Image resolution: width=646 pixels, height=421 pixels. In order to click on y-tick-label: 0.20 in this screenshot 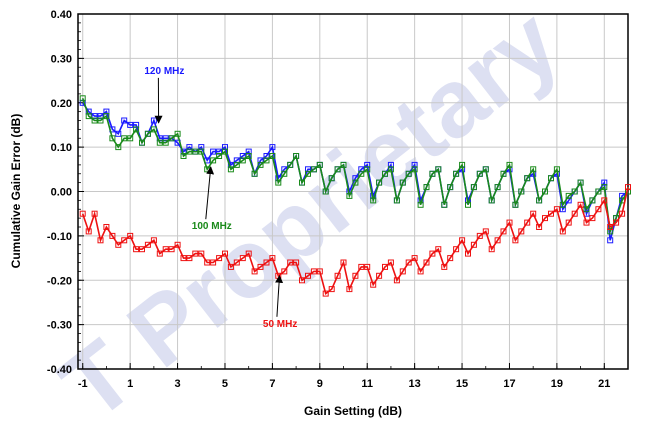, I will do `click(61, 104)`.